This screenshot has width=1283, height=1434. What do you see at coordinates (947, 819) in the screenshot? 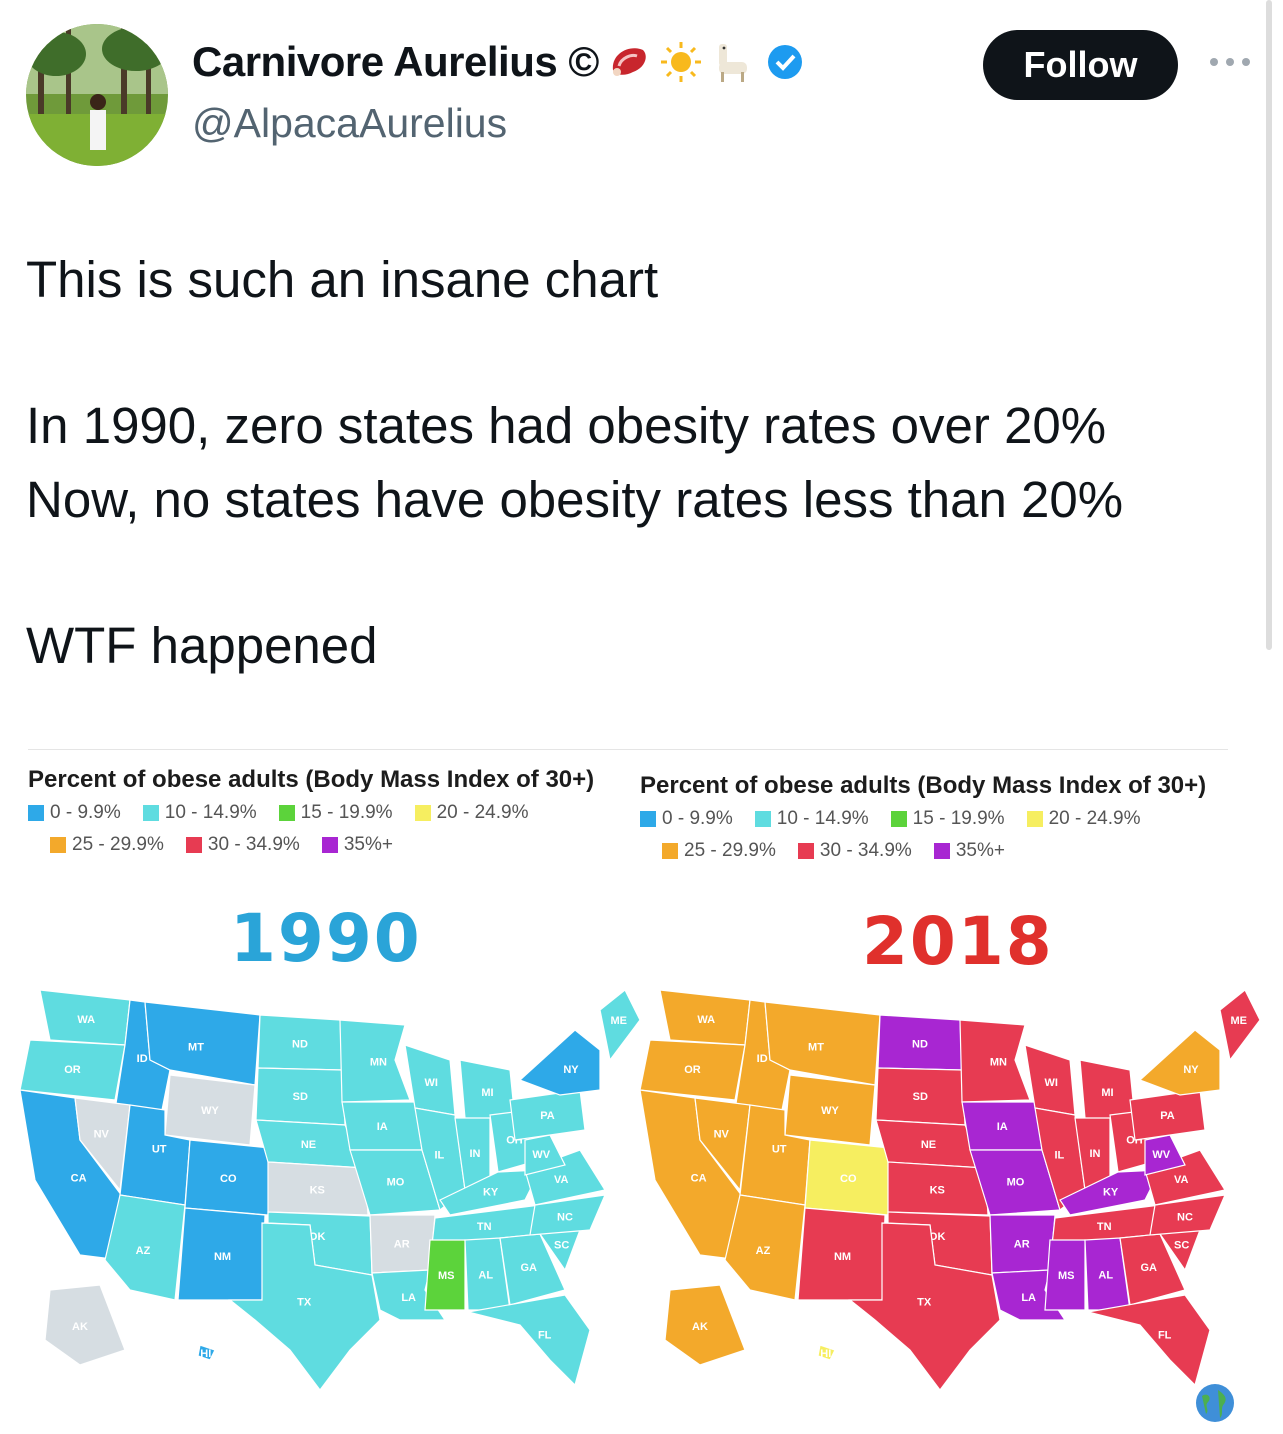
I see `legend-item: 15 - 19.9%` at bounding box center [947, 819].